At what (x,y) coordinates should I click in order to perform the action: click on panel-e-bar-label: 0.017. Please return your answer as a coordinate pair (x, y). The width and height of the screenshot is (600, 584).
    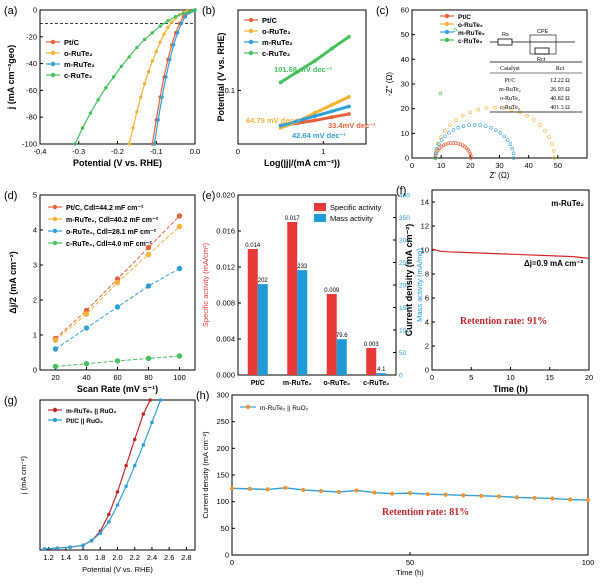
    Looking at the image, I should click on (293, 219).